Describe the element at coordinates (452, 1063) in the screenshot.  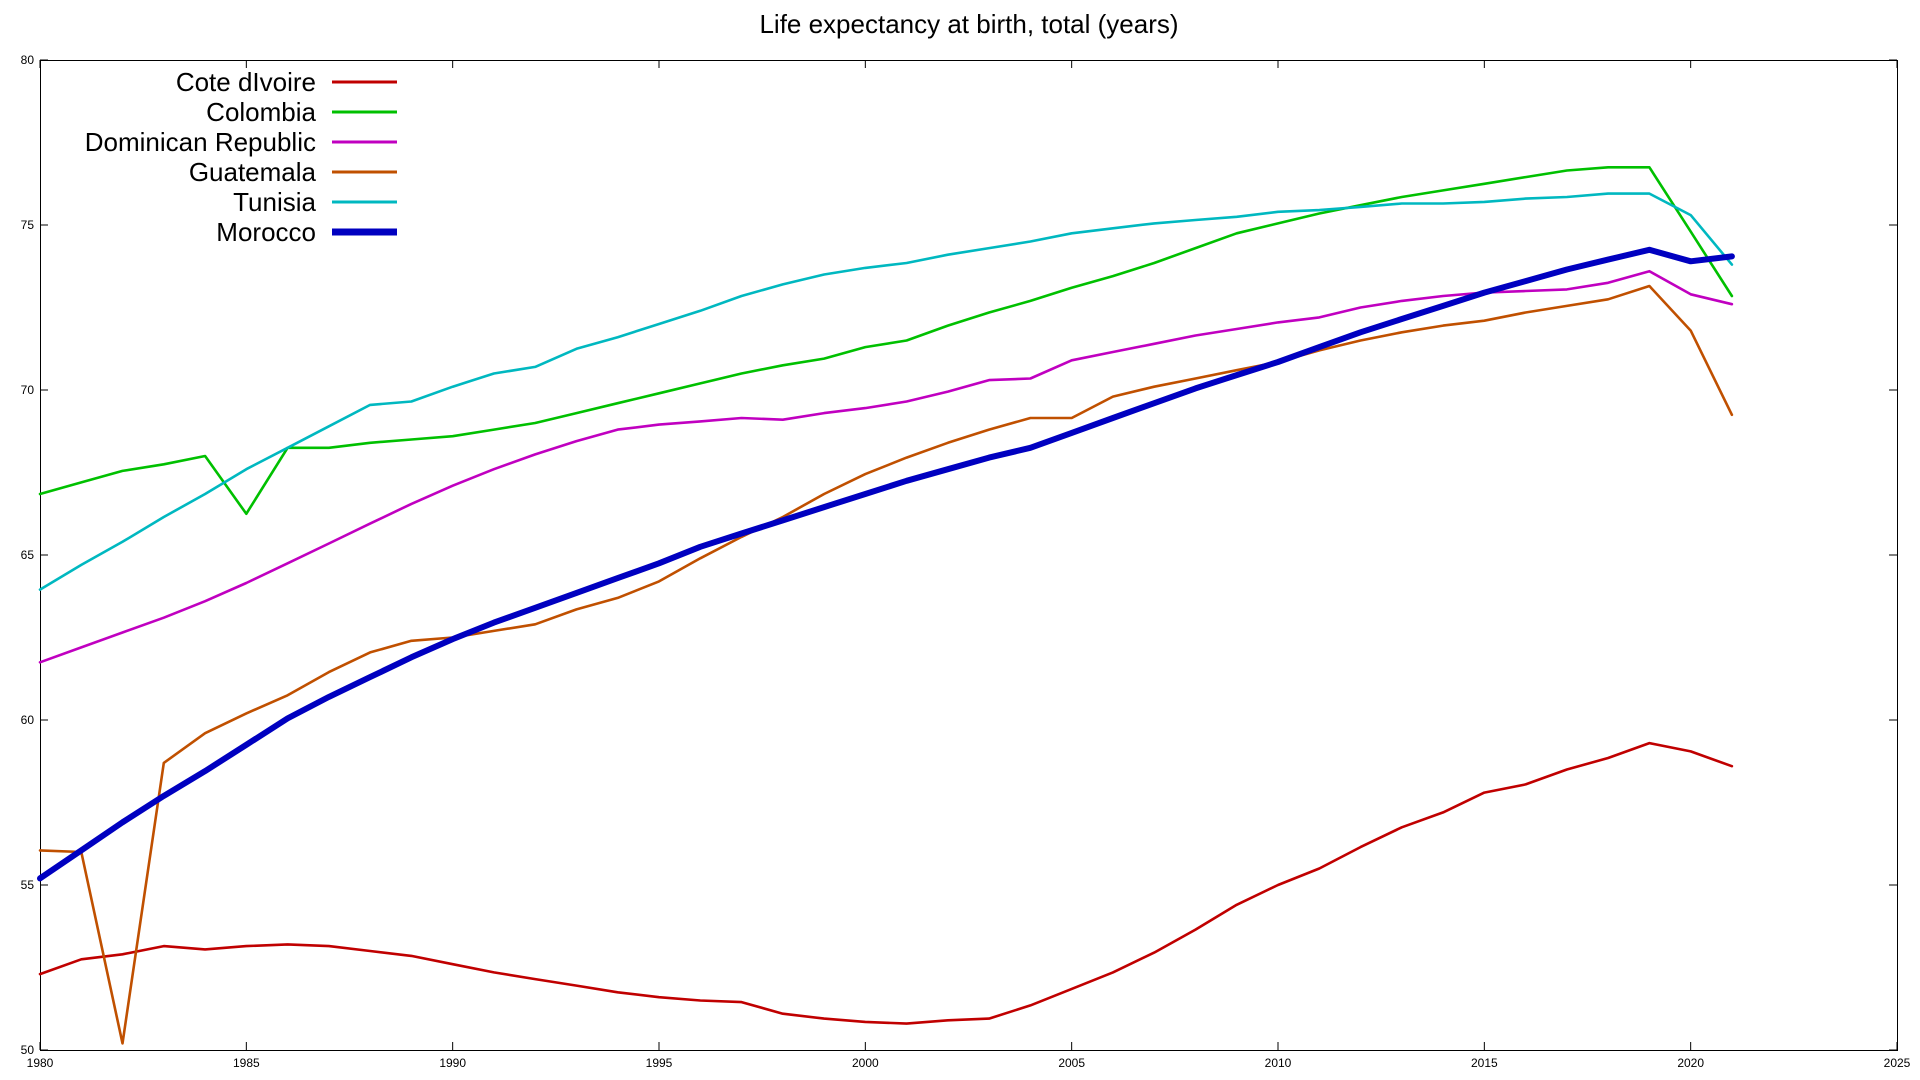
I see `x-tick-label: 1990` at that location.